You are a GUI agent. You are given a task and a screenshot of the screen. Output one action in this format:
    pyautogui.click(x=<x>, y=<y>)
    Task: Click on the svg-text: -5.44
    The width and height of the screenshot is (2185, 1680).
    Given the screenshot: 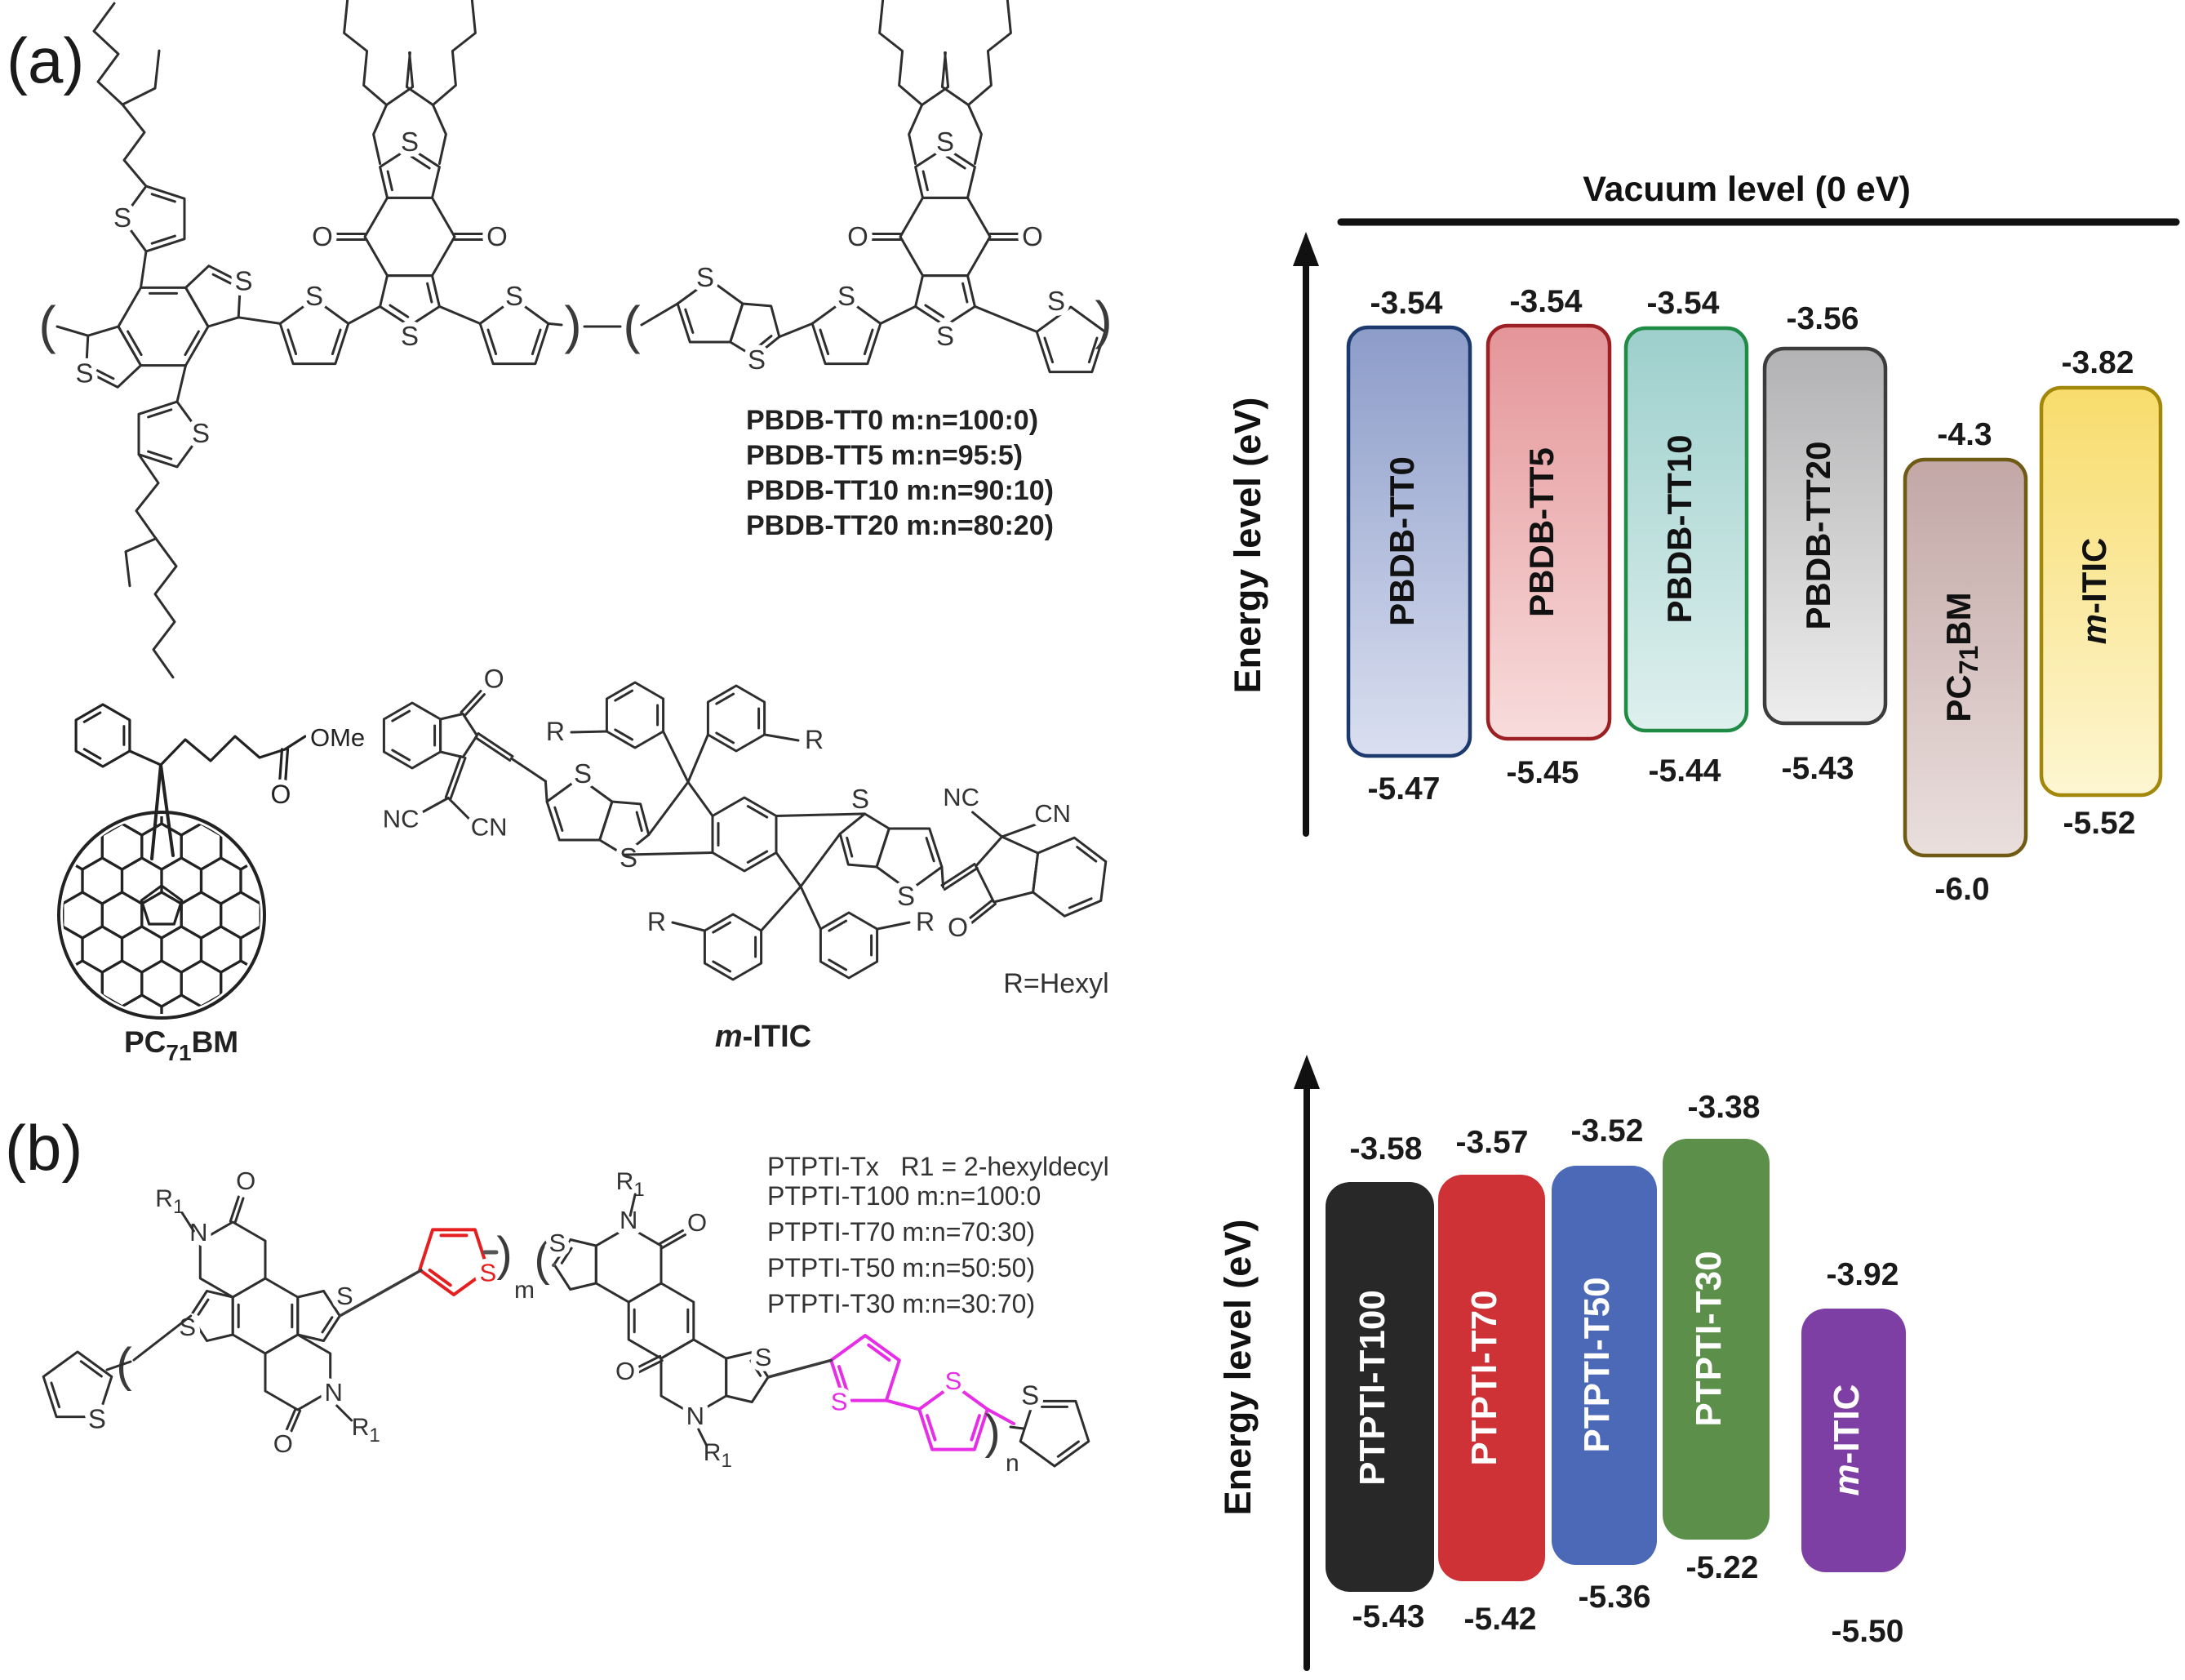 What is the action you would take?
    pyautogui.click(x=1685, y=771)
    